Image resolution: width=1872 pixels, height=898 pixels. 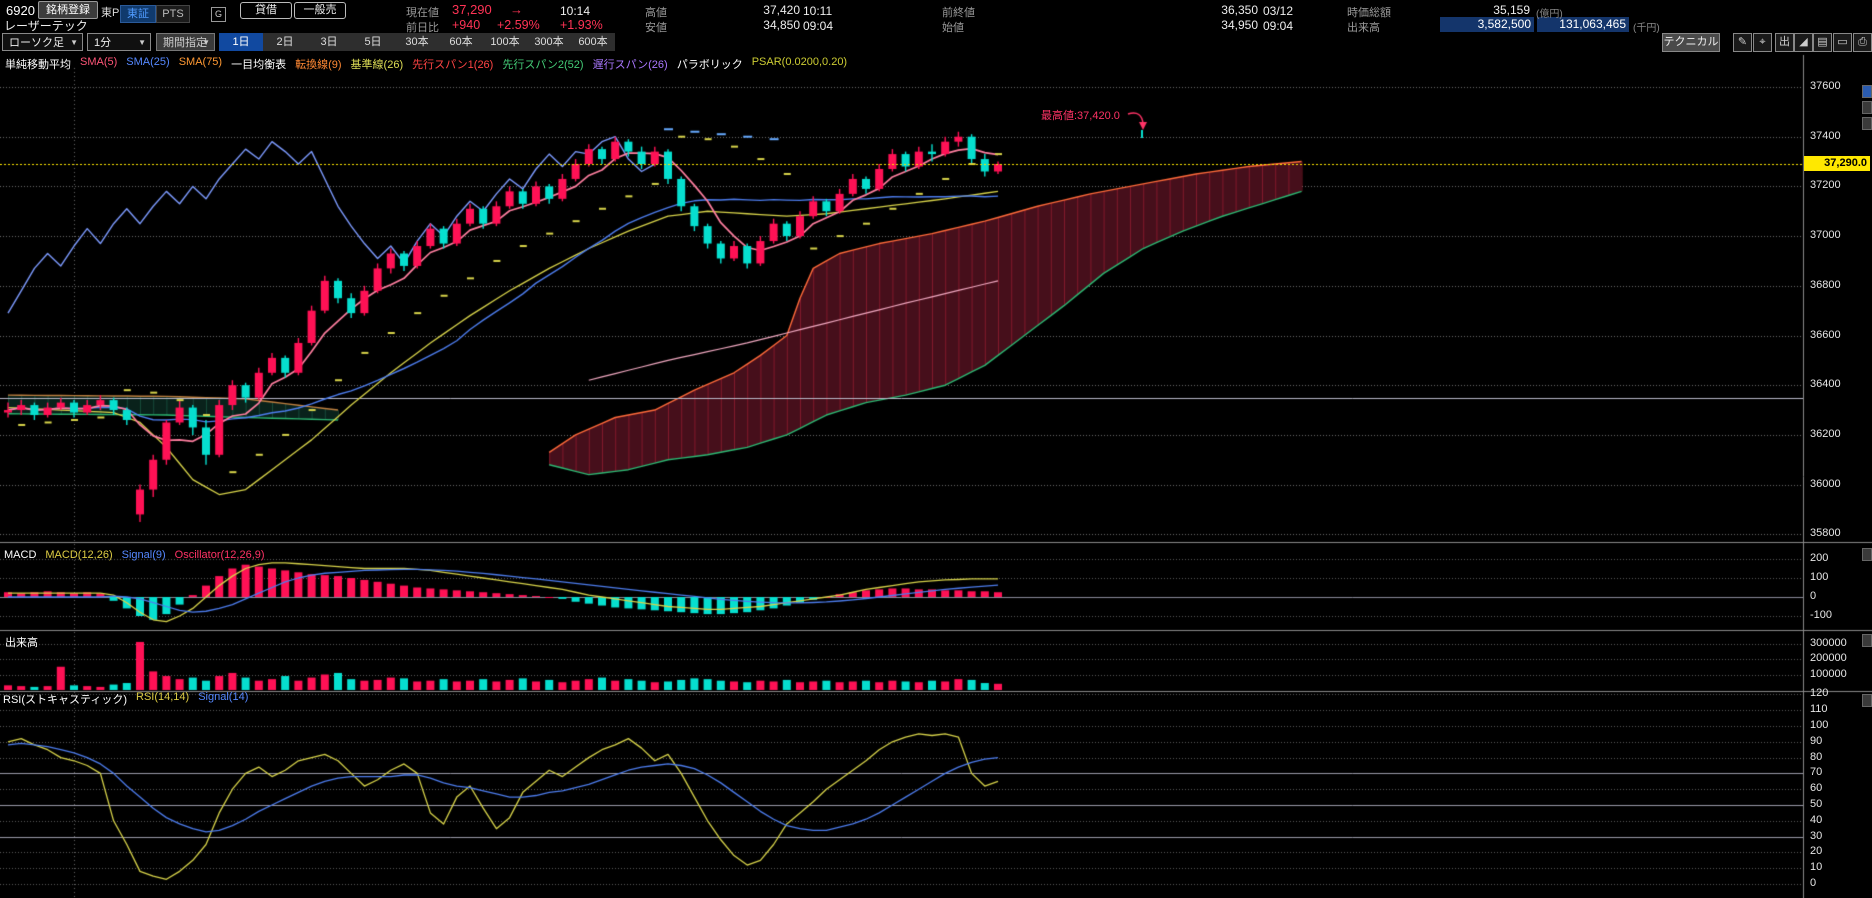 I want to click on open-label: 始値, so click(x=953, y=28).